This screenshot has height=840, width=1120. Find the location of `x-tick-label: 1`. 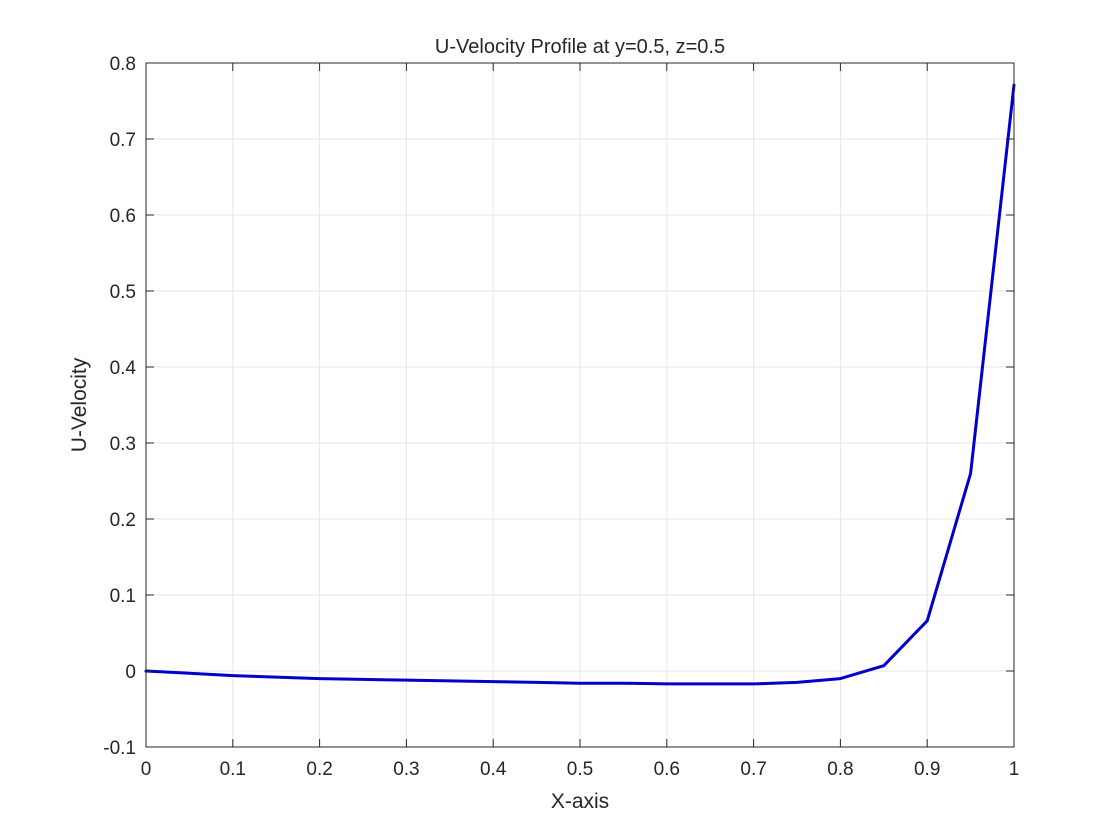

x-tick-label: 1 is located at coordinates (1014, 769).